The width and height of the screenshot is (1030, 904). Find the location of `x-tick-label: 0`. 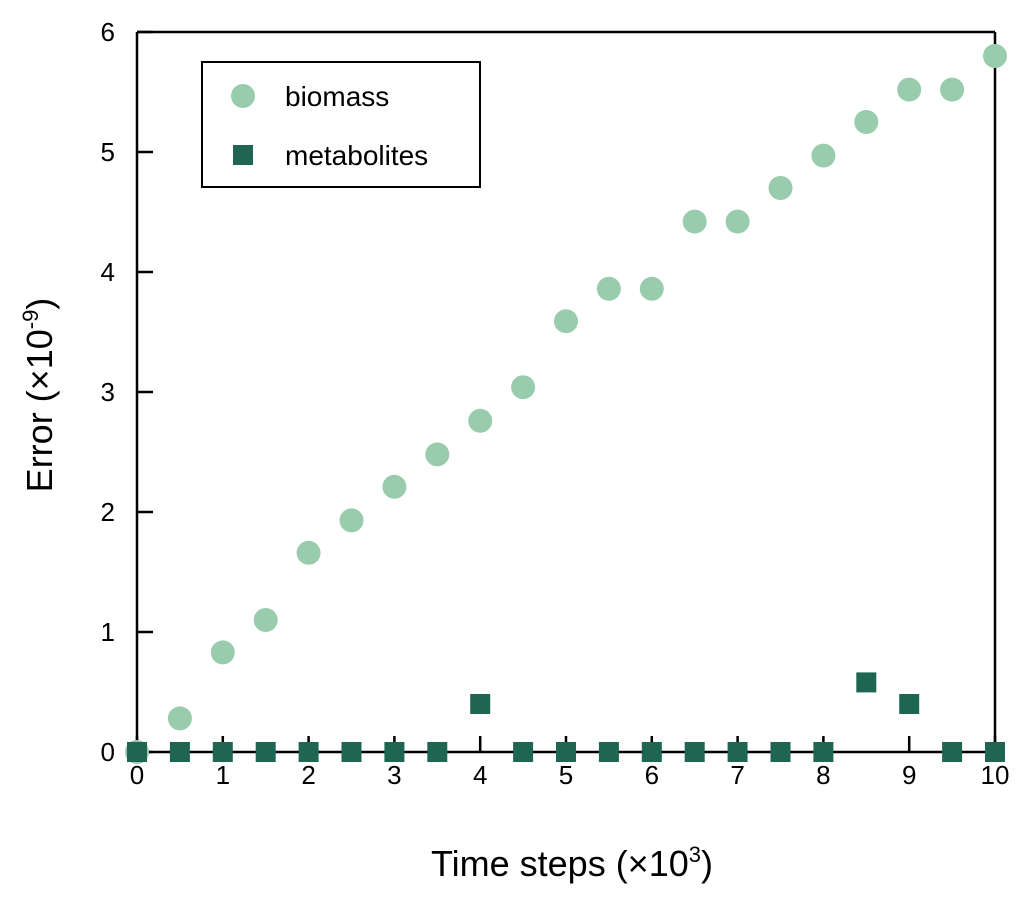

x-tick-label: 0 is located at coordinates (137, 775).